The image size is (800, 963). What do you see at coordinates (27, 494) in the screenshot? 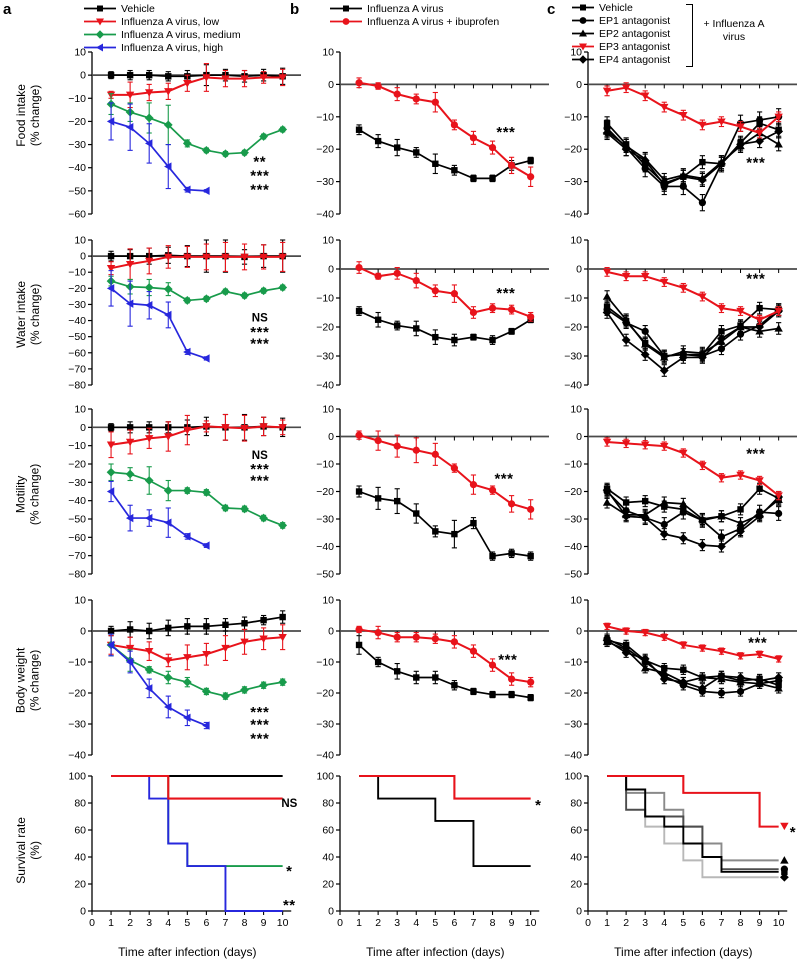
I see `row-label-motility: Motility (% change)` at bounding box center [27, 494].